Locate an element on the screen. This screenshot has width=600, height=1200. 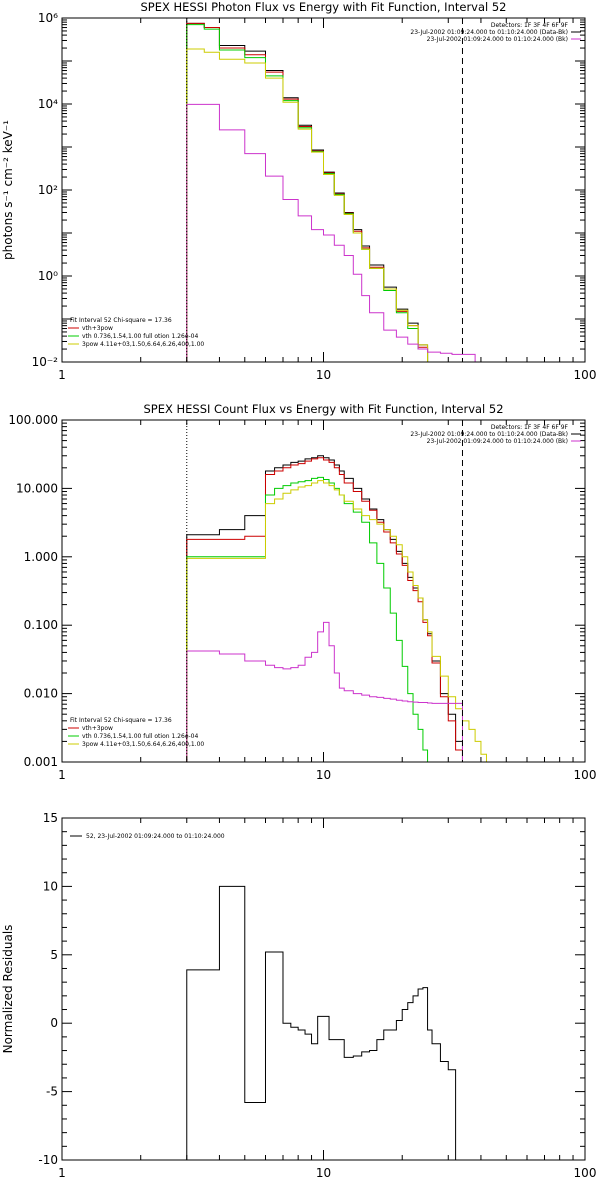
chart-2-xtick-label: 100 is located at coordinates (585, 1173).